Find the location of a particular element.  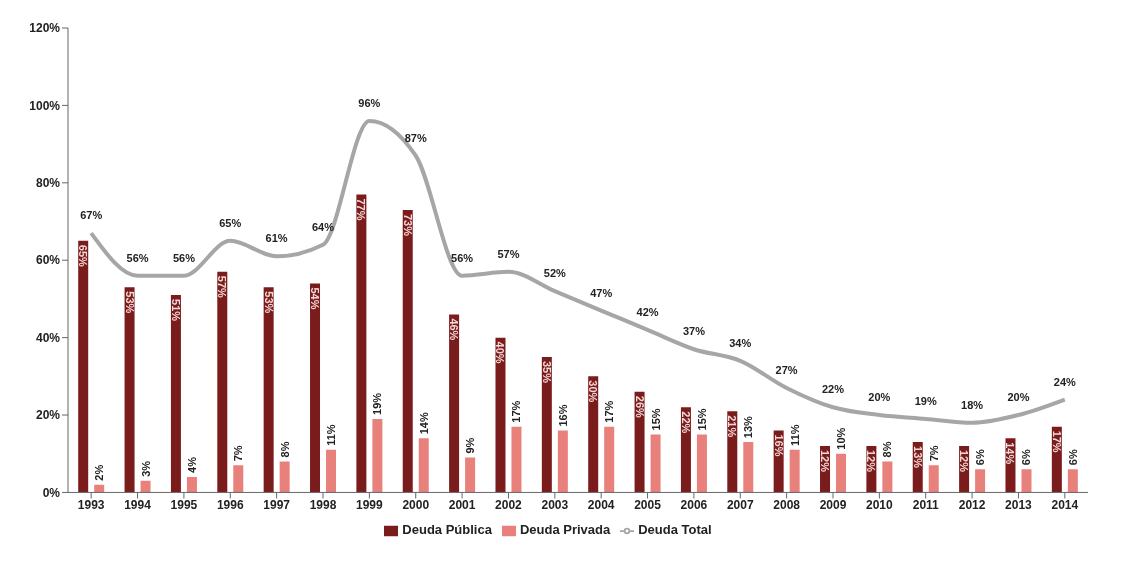

data-label: 67% is located at coordinates (91, 215).